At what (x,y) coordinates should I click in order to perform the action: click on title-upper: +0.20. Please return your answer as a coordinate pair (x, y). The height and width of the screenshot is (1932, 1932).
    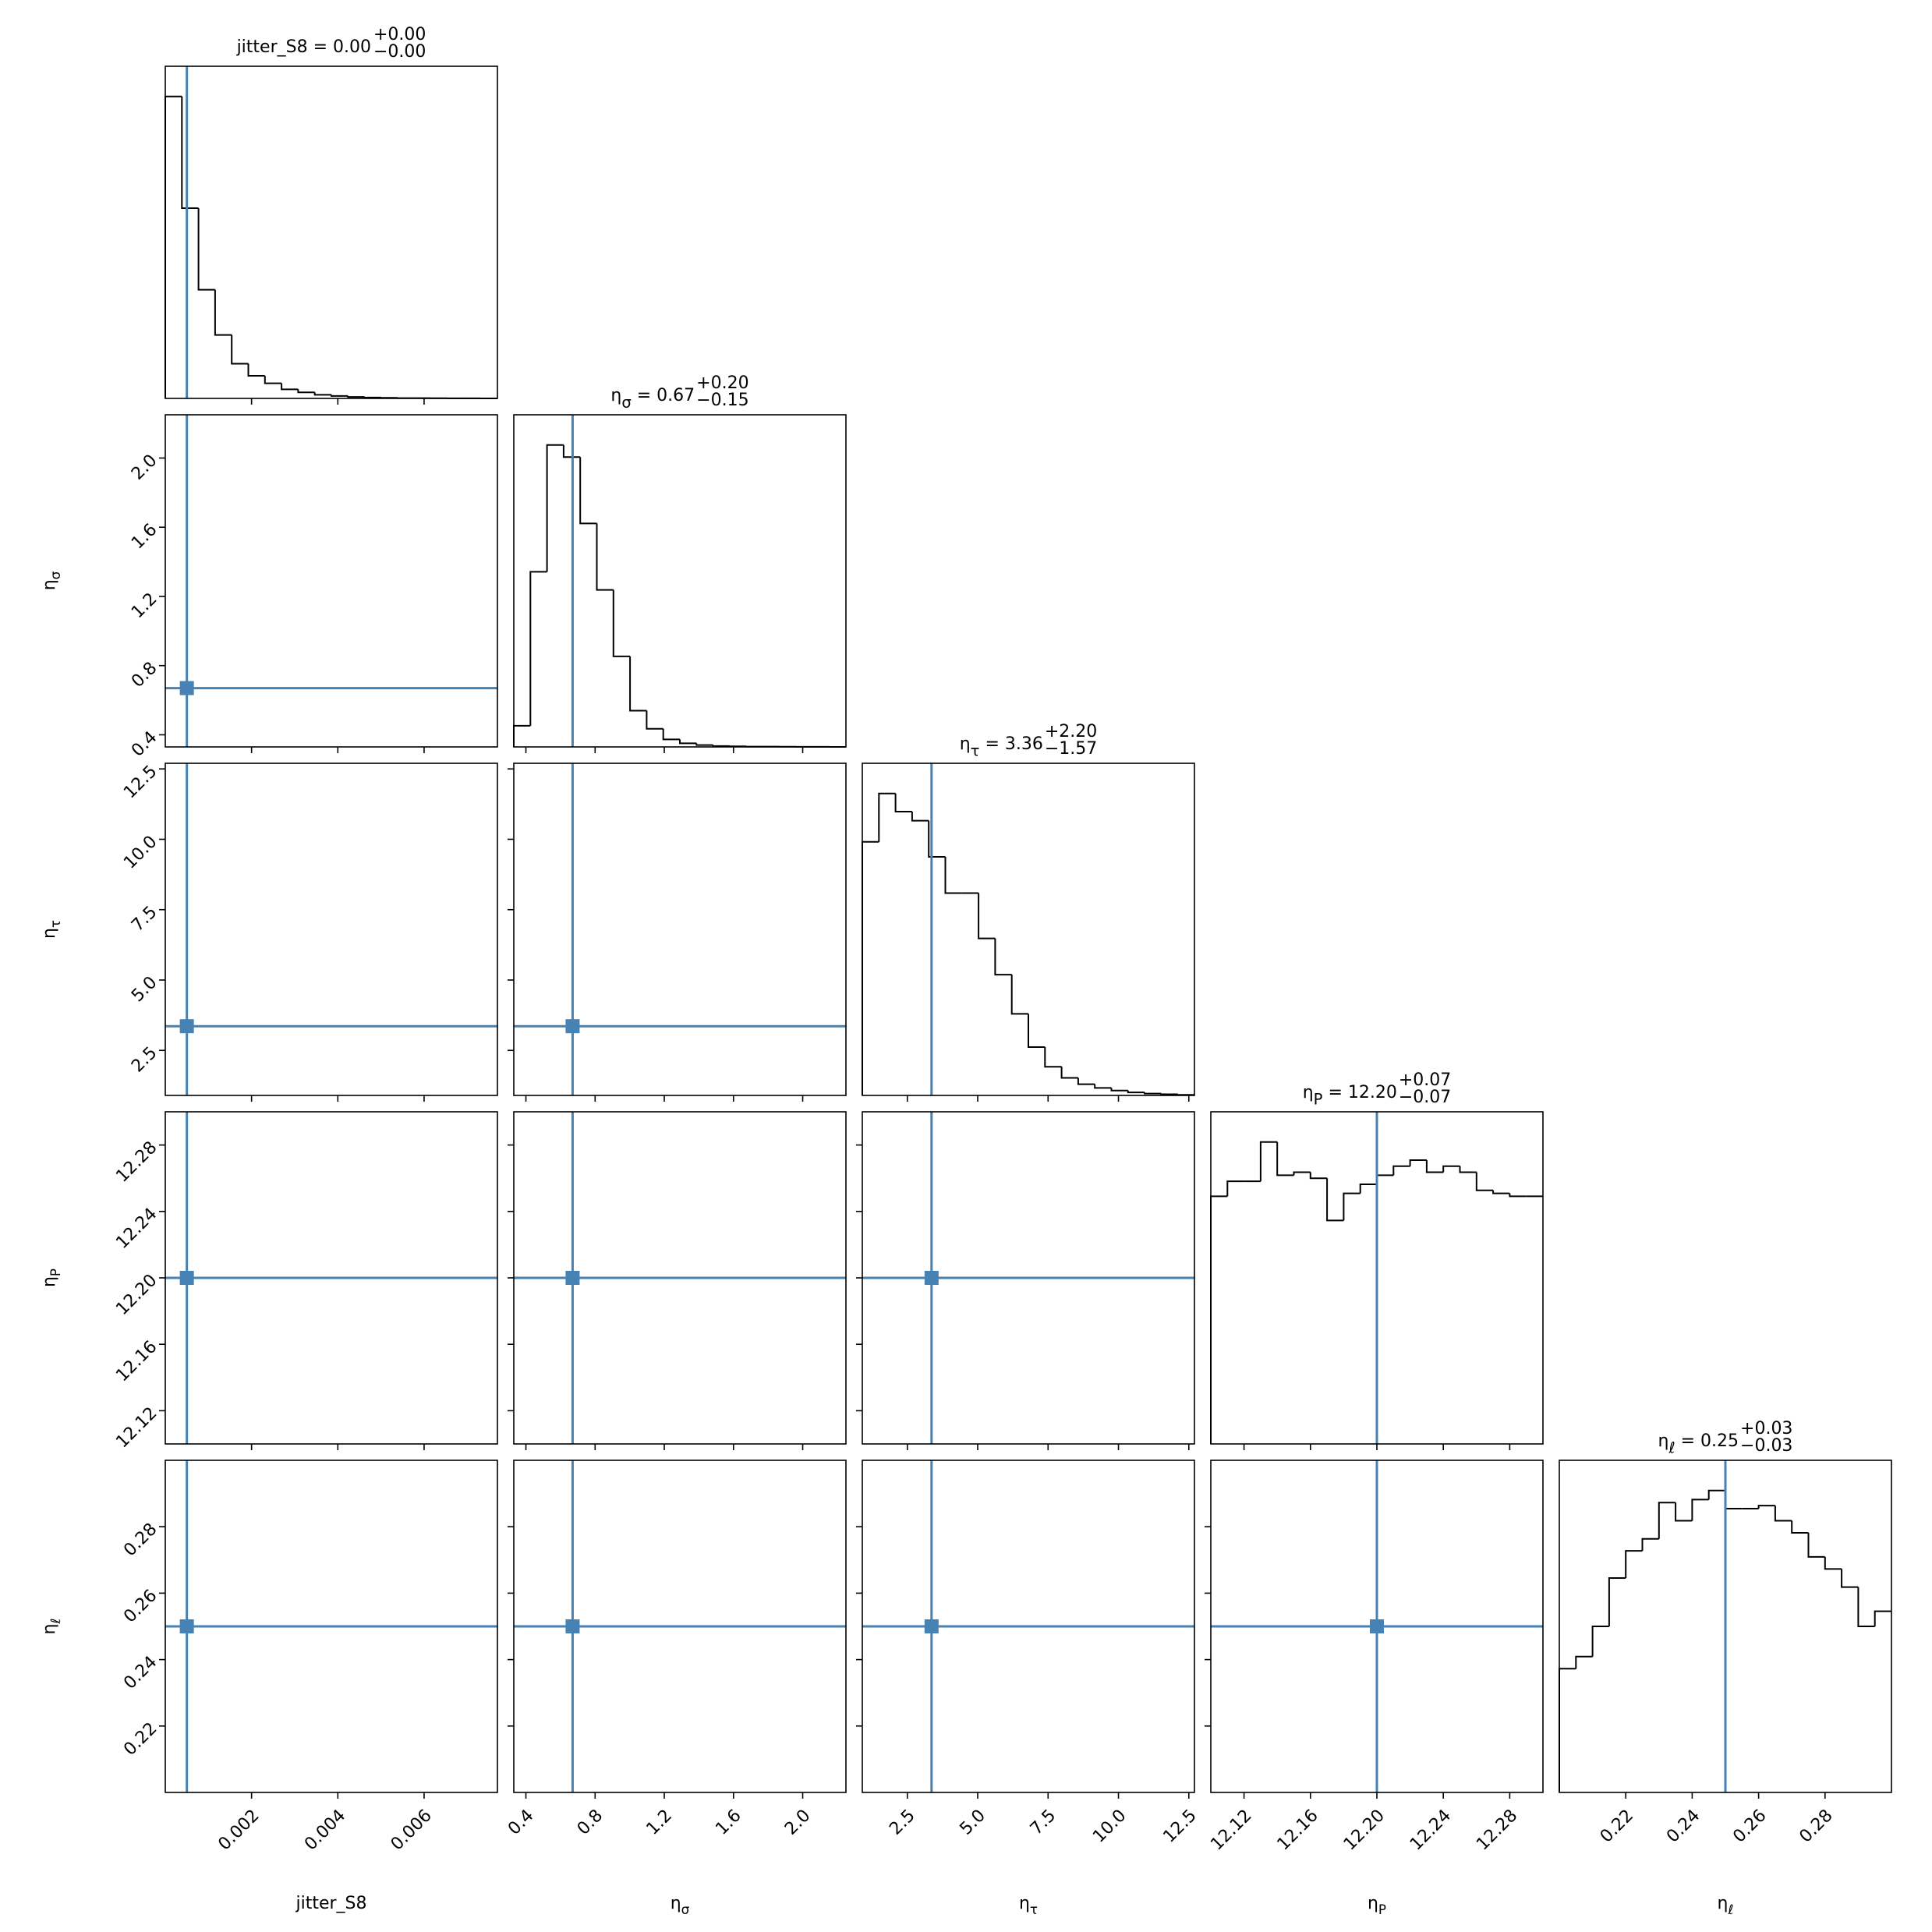
    Looking at the image, I should click on (722, 383).